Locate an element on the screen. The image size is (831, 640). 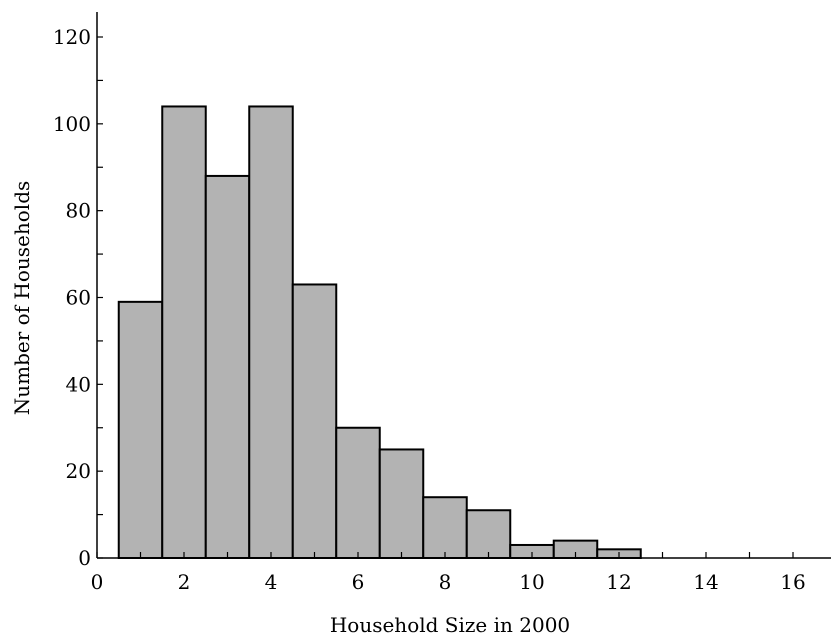
x-tick-label: 14 is located at coordinates (705, 582).